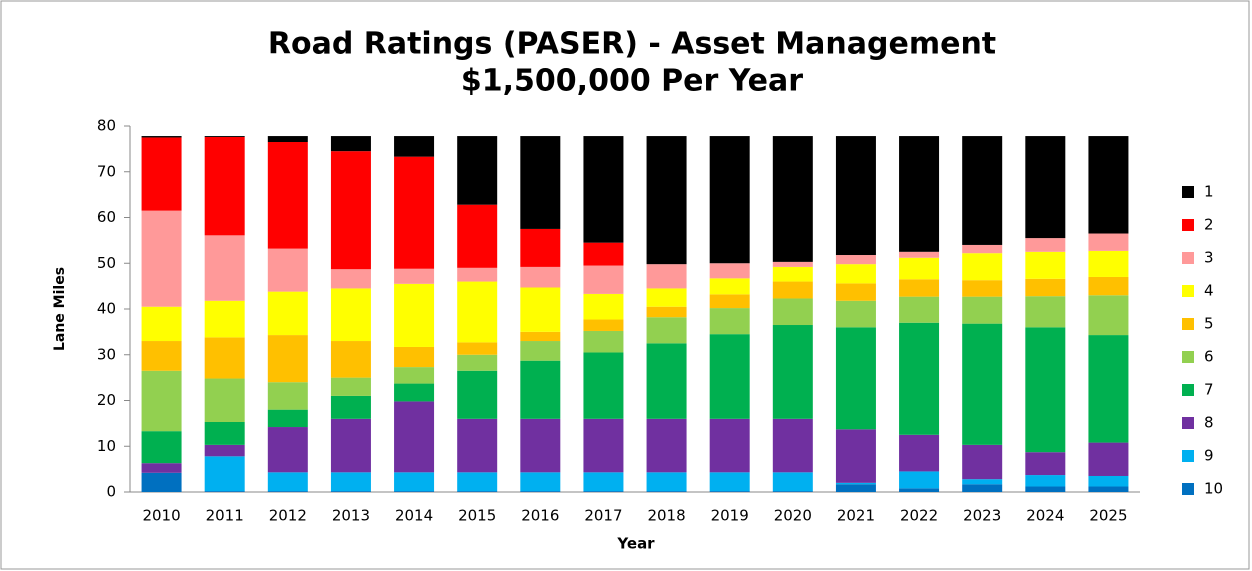  What do you see at coordinates (856, 516) in the screenshot?
I see `x-tick-label: 2021` at bounding box center [856, 516].